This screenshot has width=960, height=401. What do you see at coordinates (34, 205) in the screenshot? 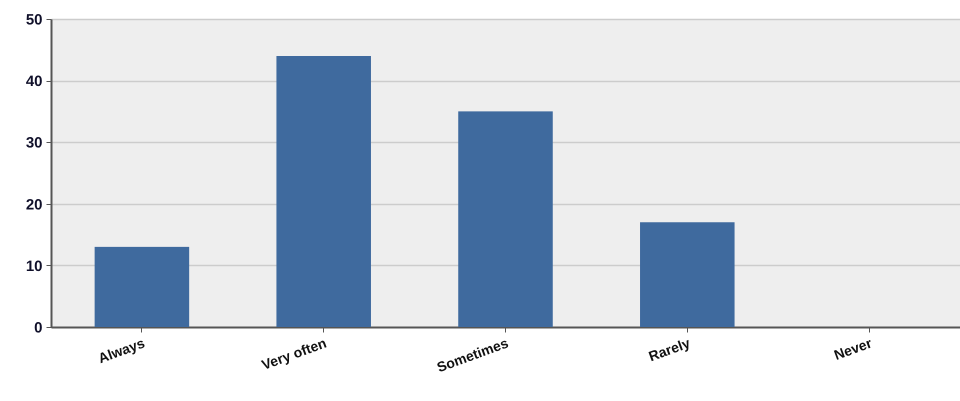
I see `y-tick-label: 20` at bounding box center [34, 205].